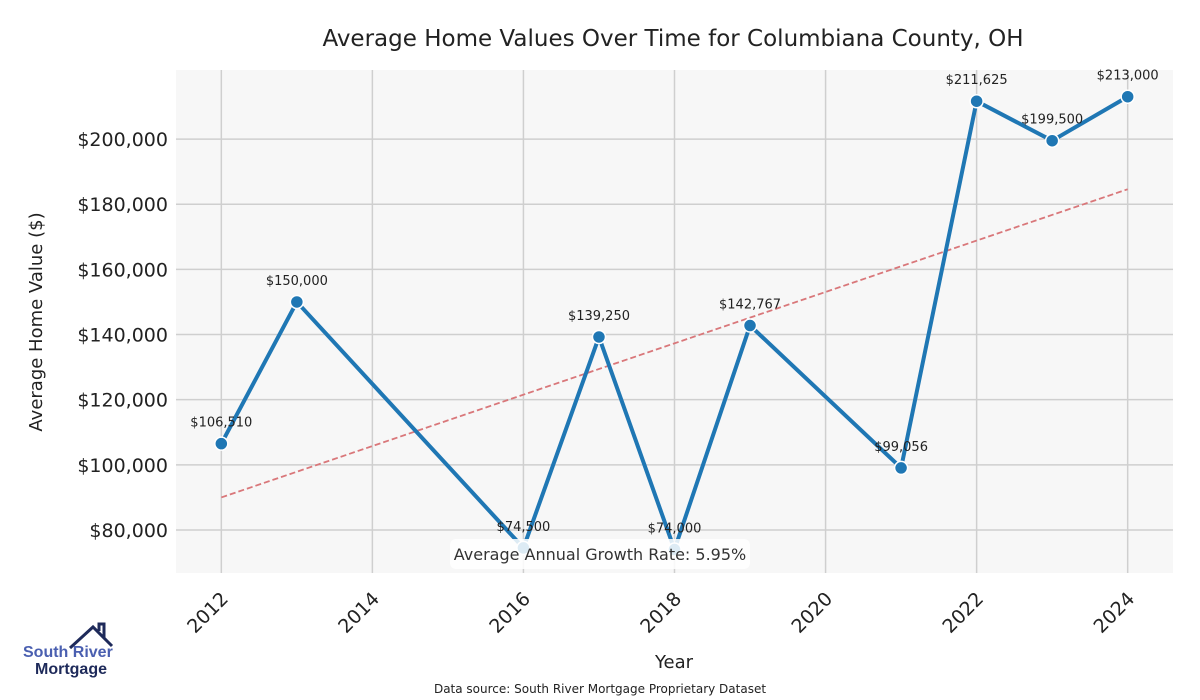 The height and width of the screenshot is (700, 1200). What do you see at coordinates (91, 636) in the screenshot?
I see `house-roof-icon` at bounding box center [91, 636].